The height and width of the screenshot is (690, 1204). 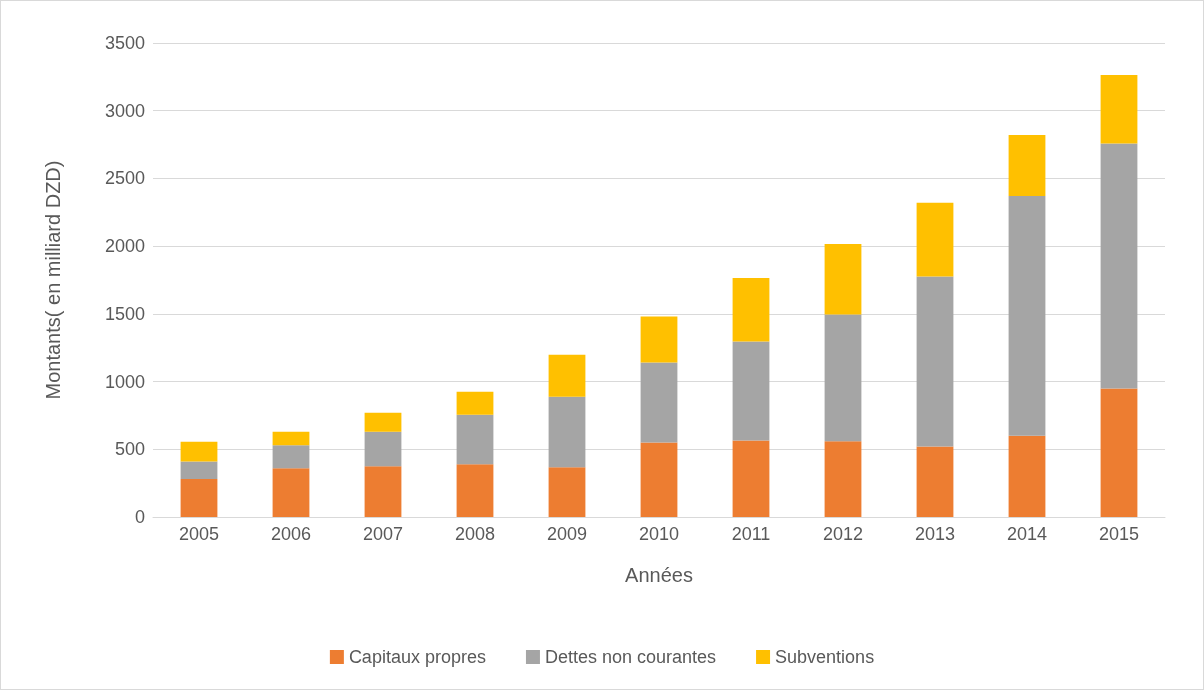 What do you see at coordinates (630, 657) in the screenshot?
I see `legend-label: Dettes non courantes` at bounding box center [630, 657].